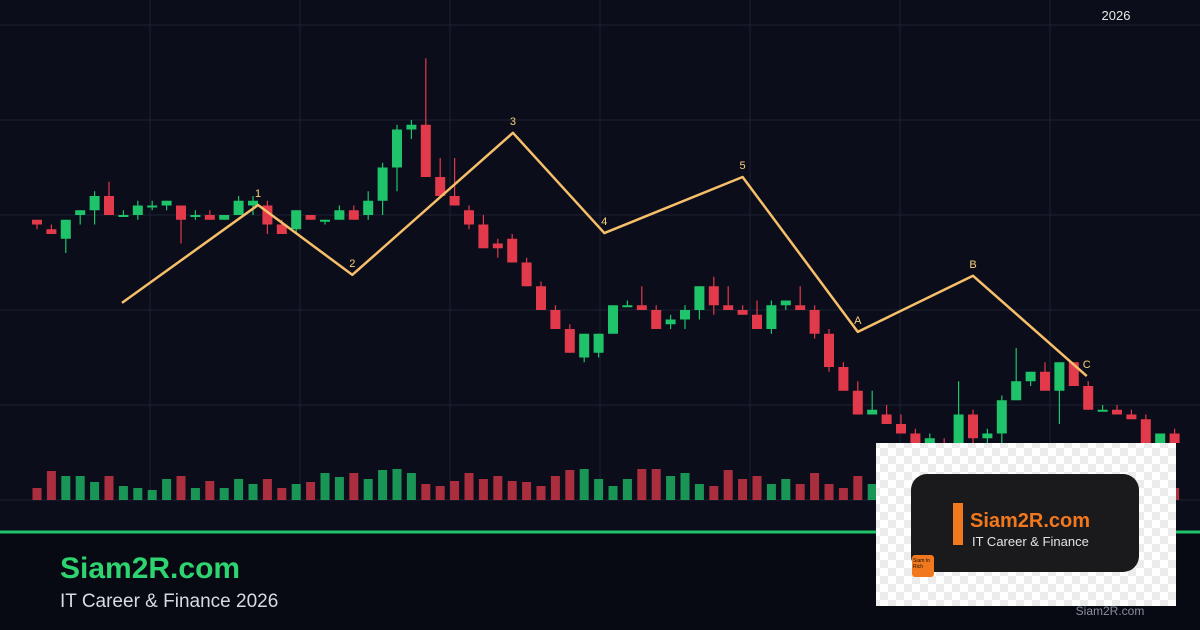 Image resolution: width=1200 pixels, height=630 pixels. What do you see at coordinates (1030, 521) in the screenshot?
I see `logo-site: Siam2R.com` at bounding box center [1030, 521].